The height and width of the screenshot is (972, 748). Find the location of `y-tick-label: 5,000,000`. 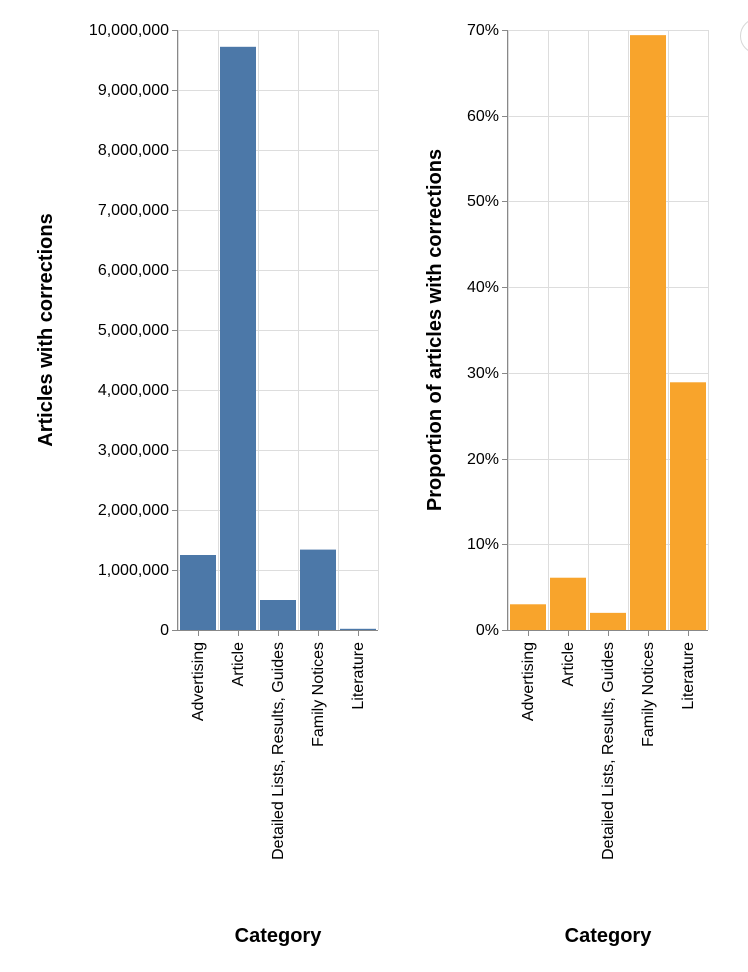

y-tick-label: 5,000,000 is located at coordinates (133, 330).